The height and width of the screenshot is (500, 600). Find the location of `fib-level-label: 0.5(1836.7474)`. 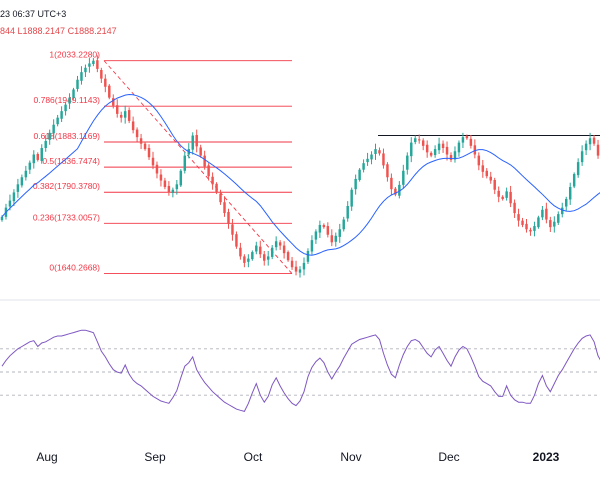

fib-level-label: 0.5(1836.7474) is located at coordinates (71, 161).